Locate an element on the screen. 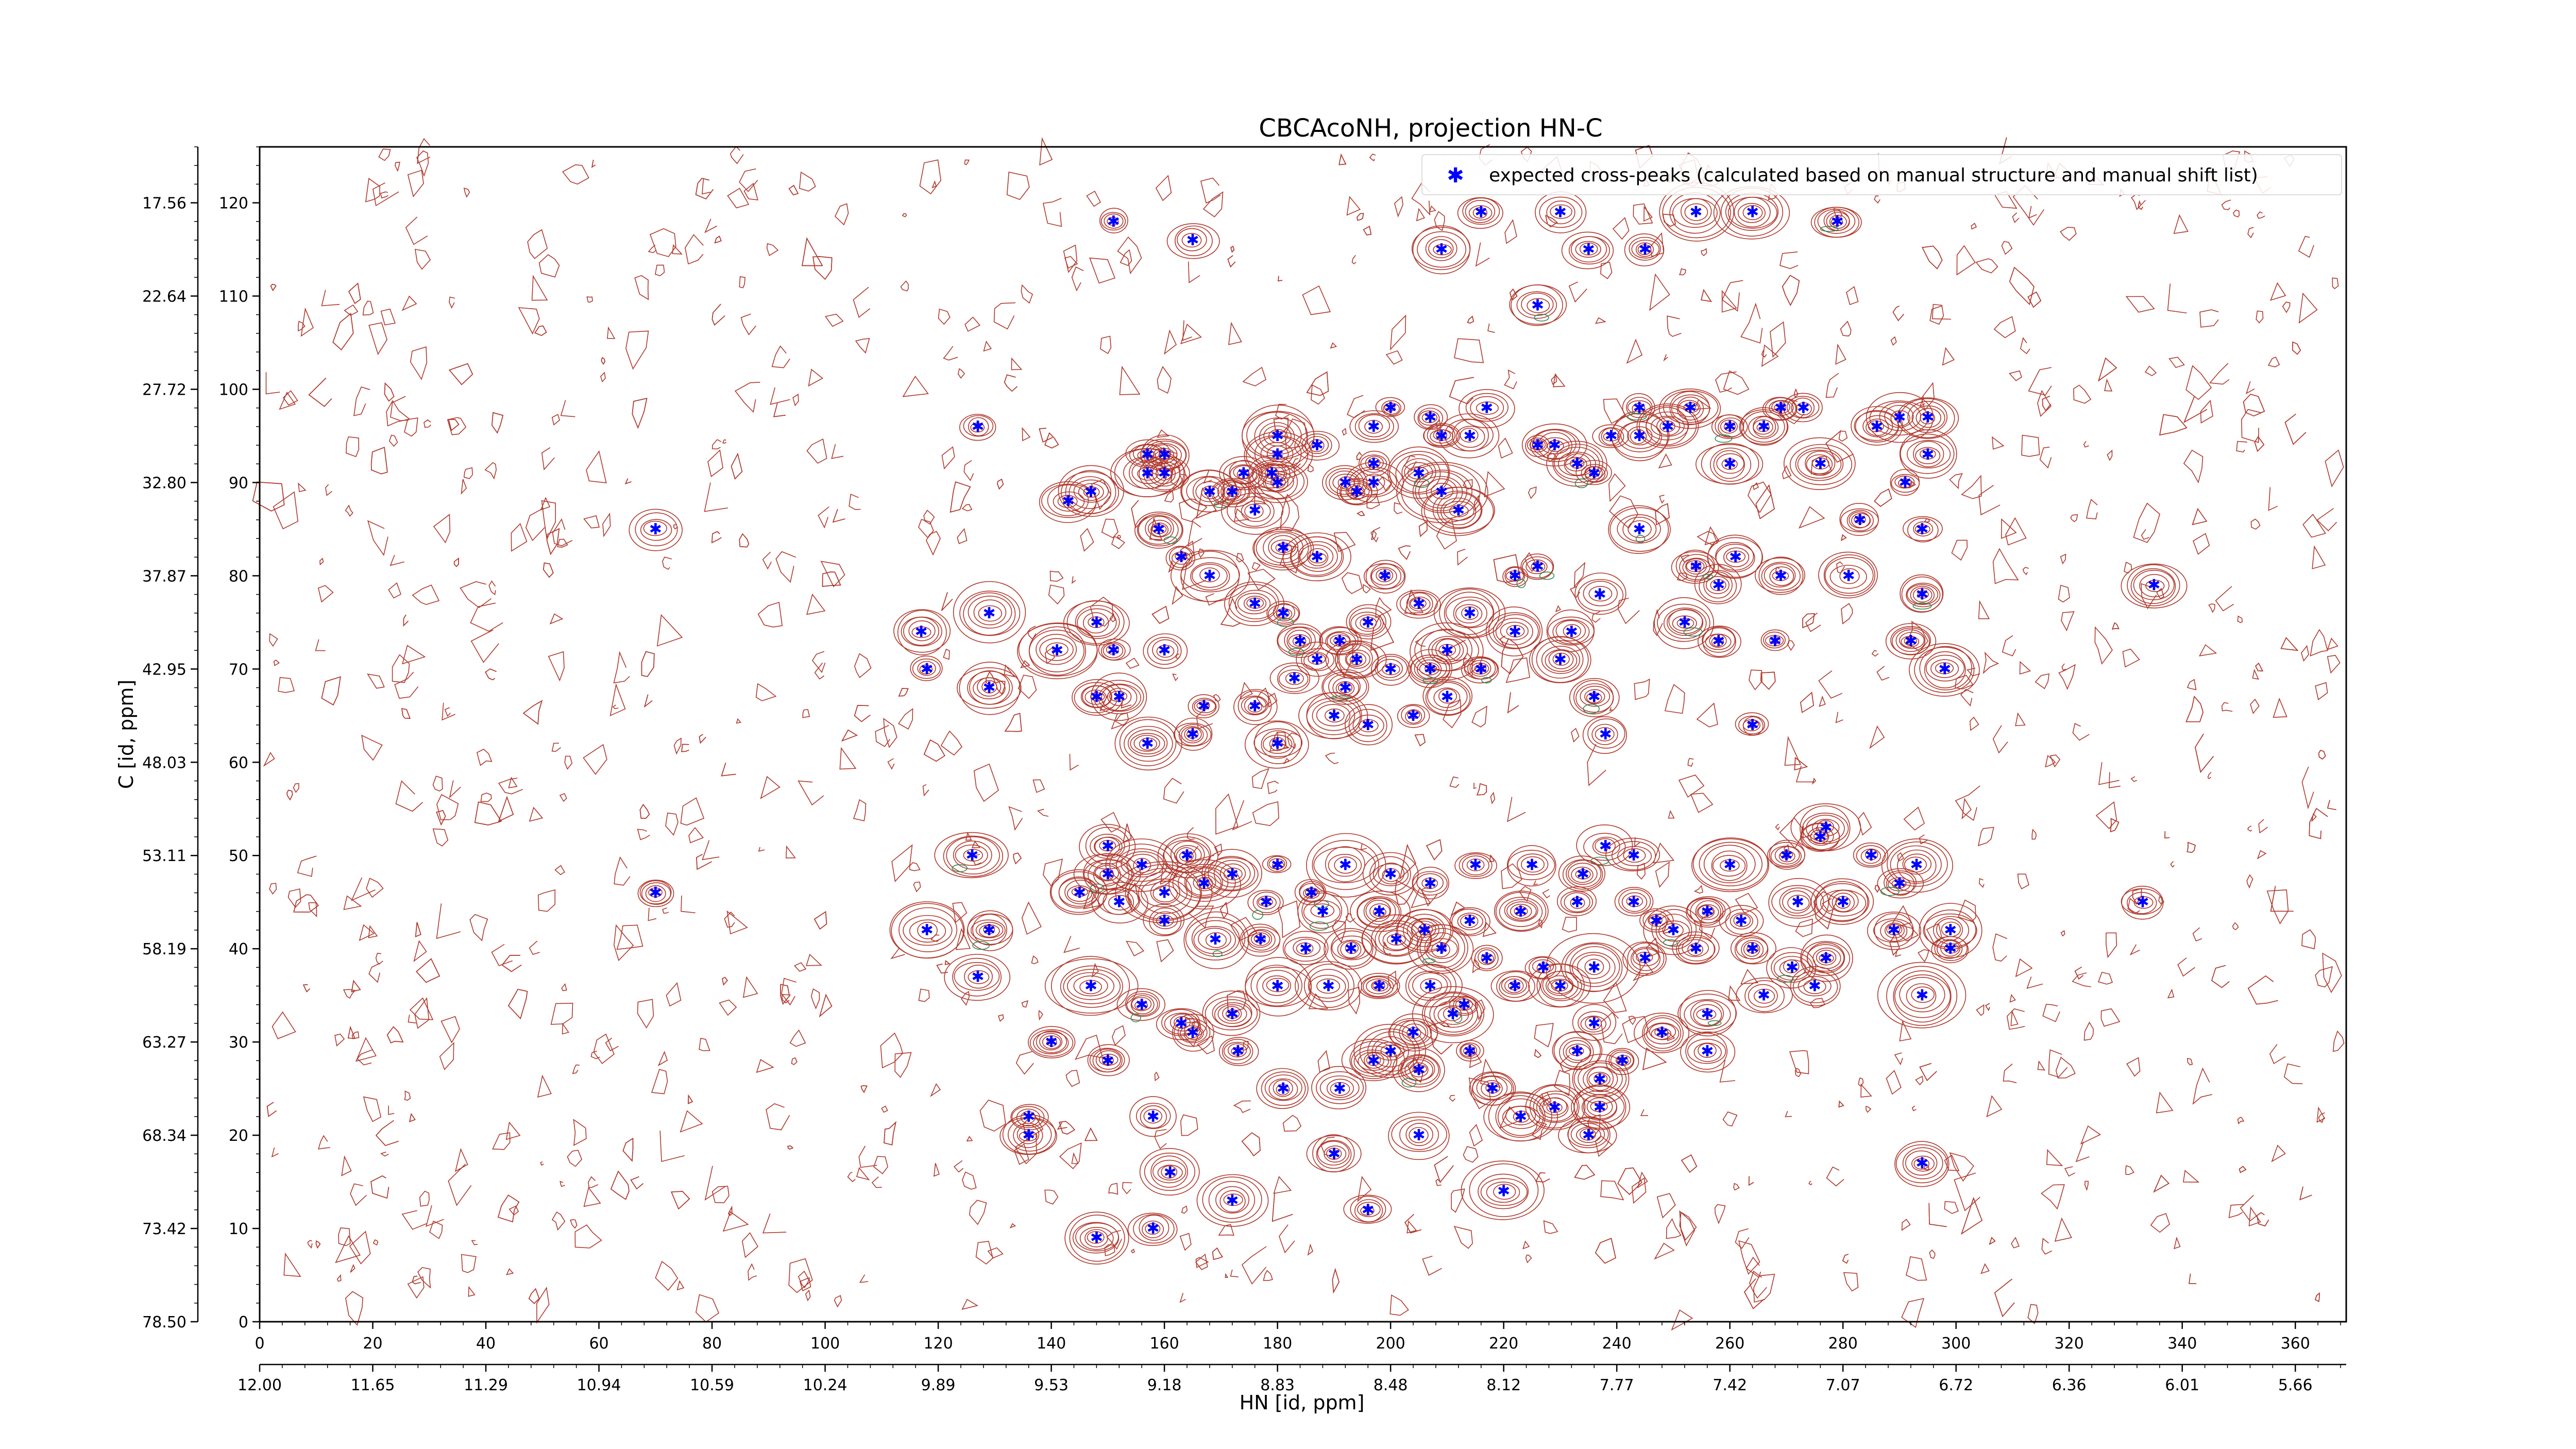  ppm-tick-label: 6.01 is located at coordinates (2182, 1385).